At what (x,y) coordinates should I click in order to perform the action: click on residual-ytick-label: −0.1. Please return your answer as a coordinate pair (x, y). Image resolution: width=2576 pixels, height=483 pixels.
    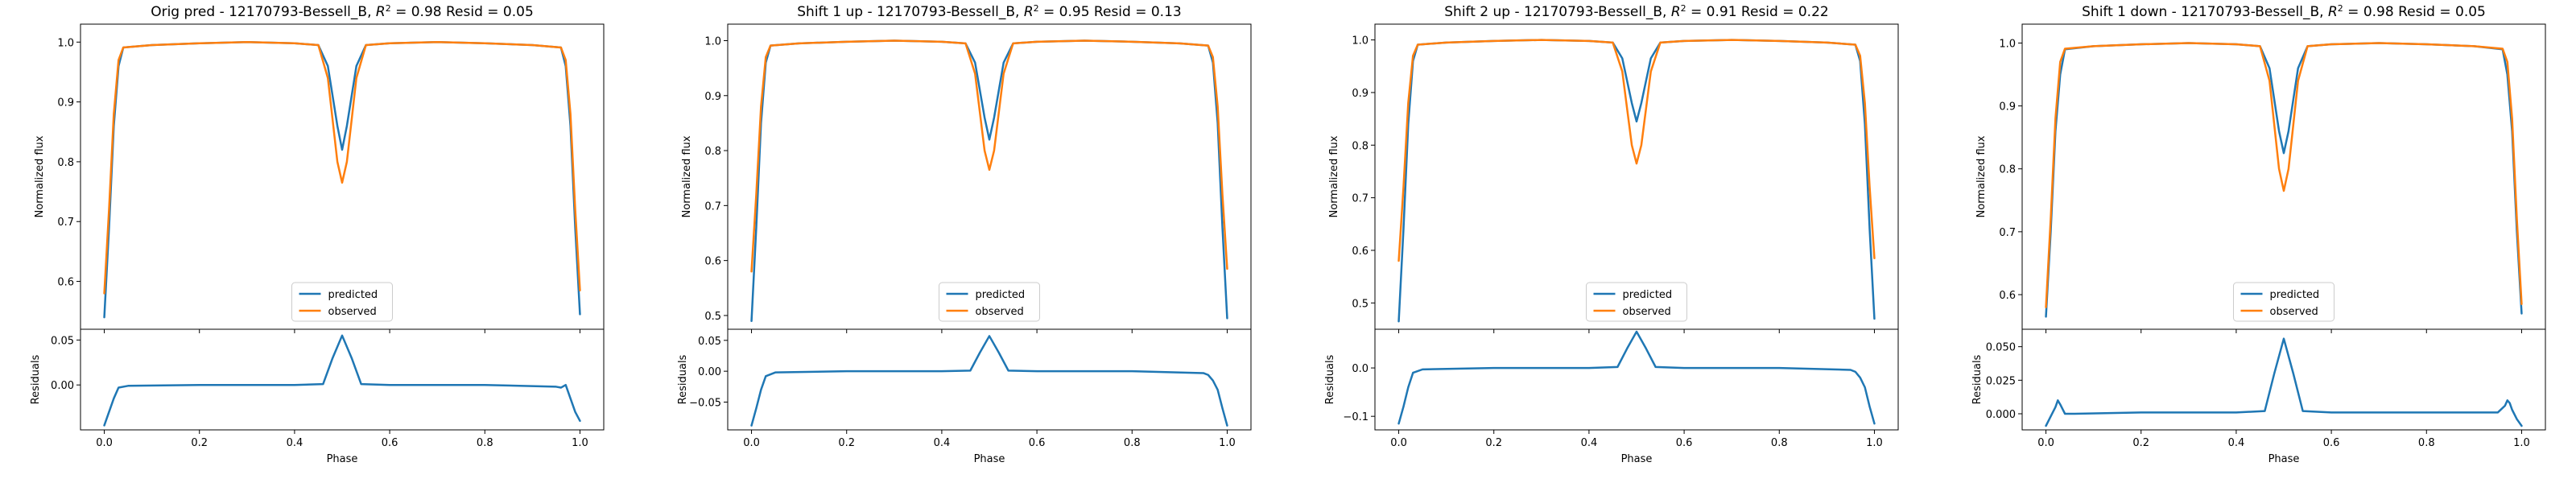
    Looking at the image, I should click on (1355, 417).